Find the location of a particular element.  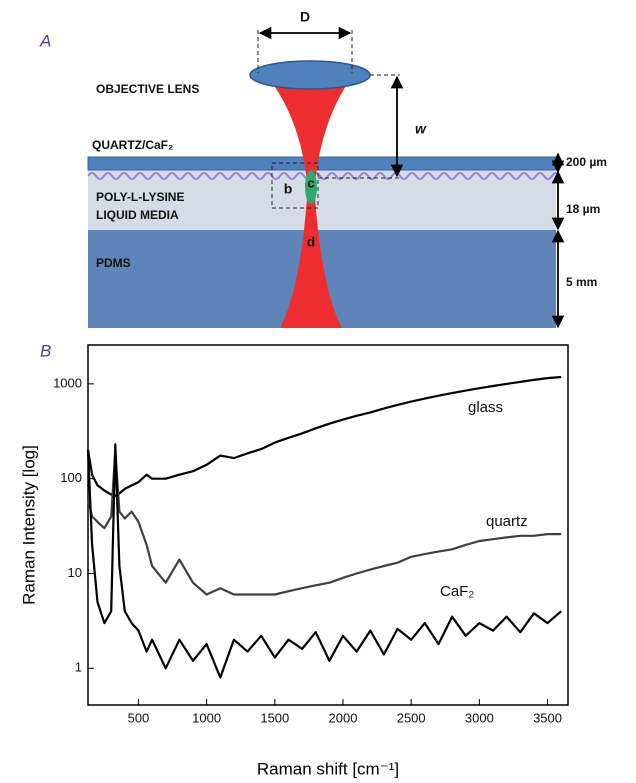

label-c: c is located at coordinates (310, 182).